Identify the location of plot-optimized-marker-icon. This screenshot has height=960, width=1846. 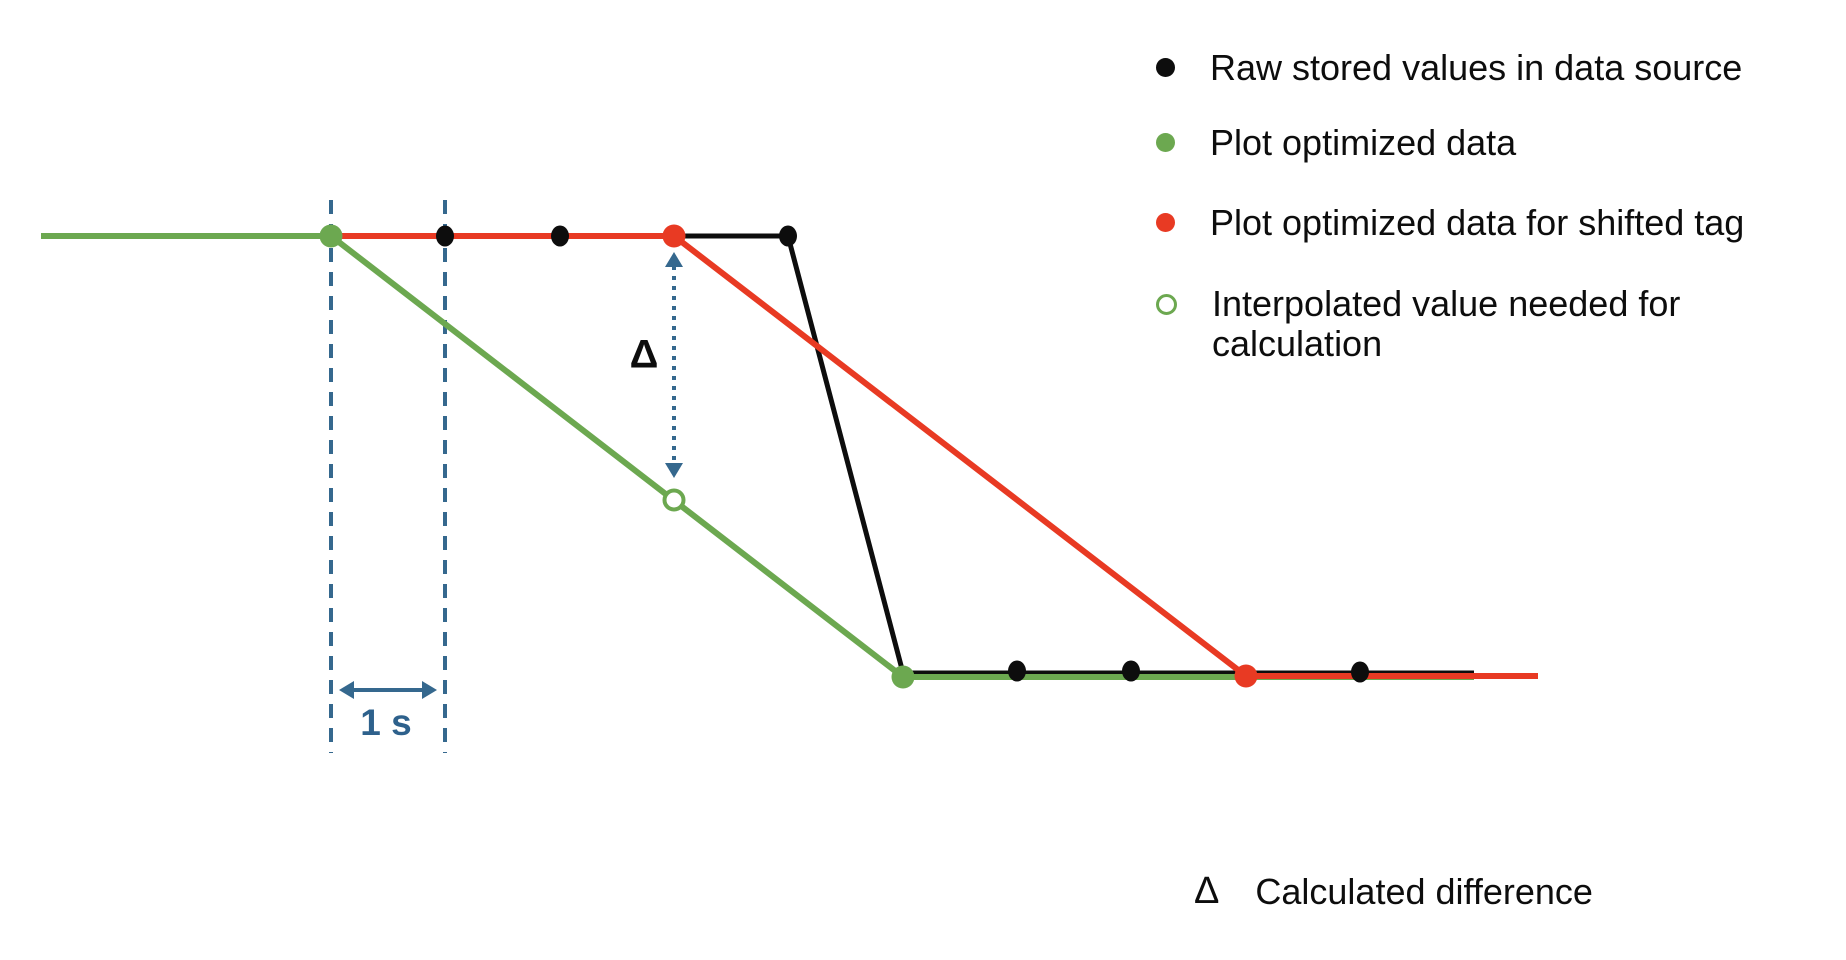
(1165, 142).